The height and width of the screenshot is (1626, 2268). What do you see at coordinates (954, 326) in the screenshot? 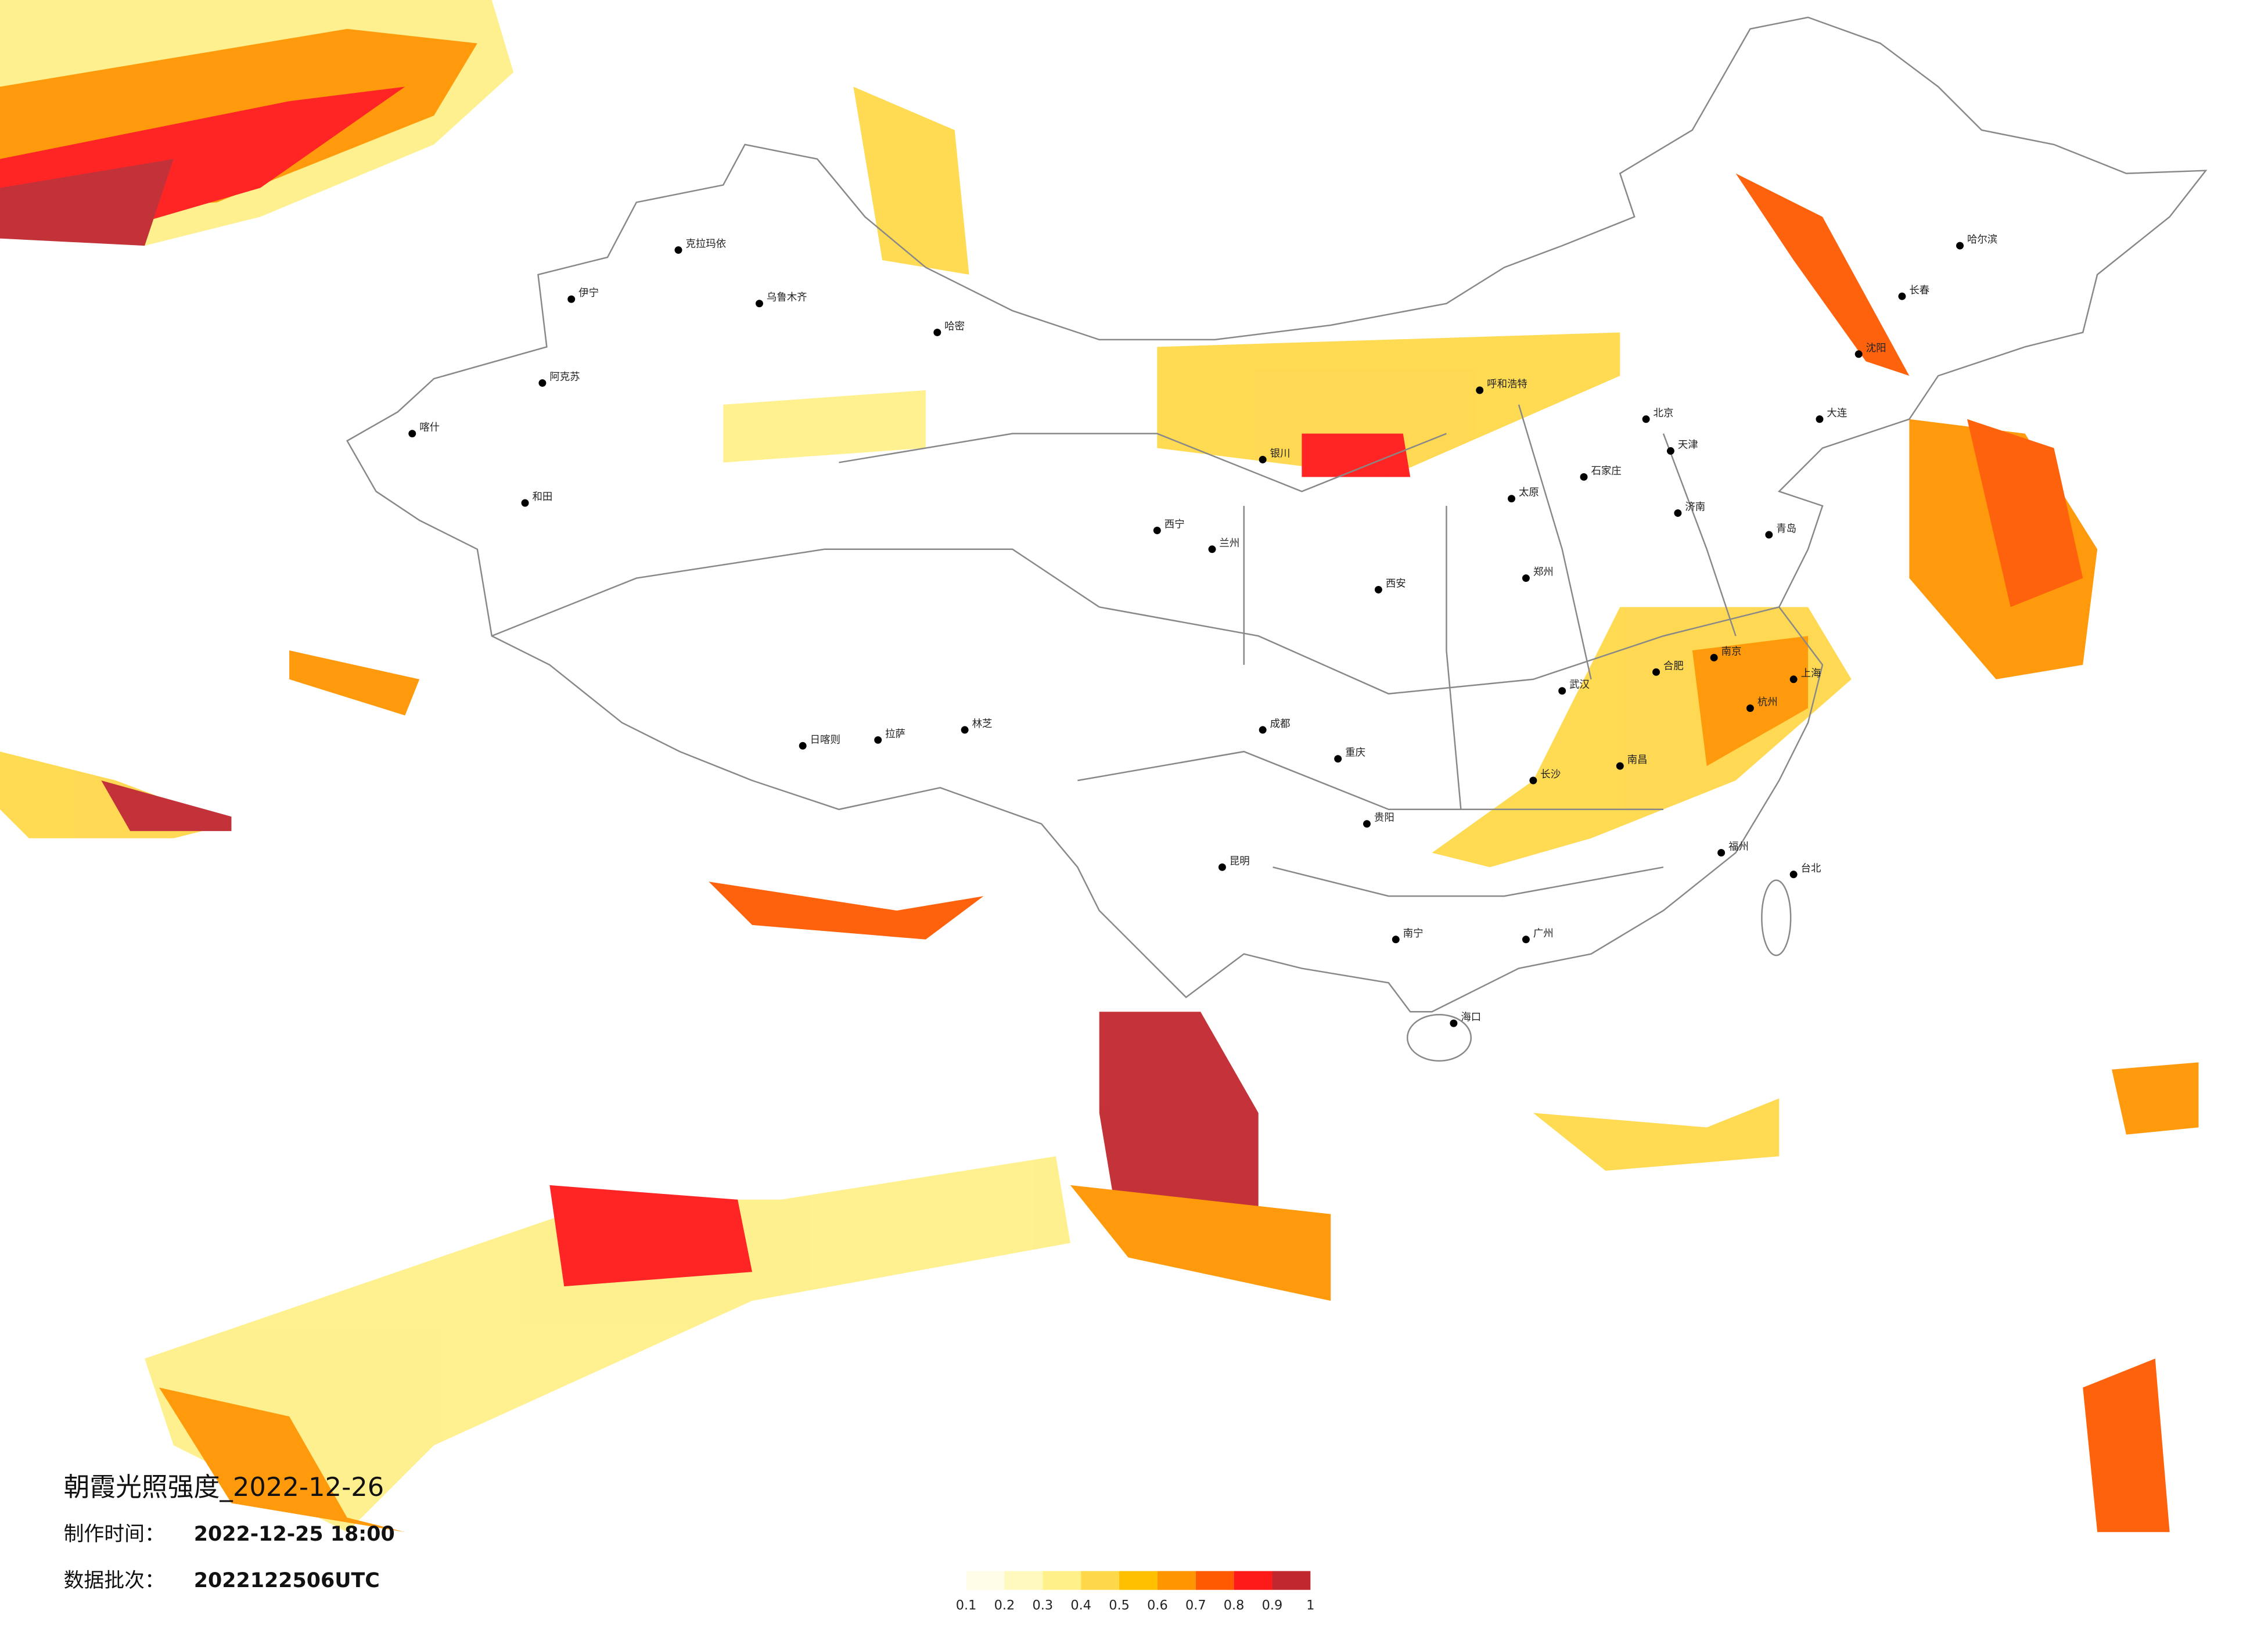
I see `city-label: 哈密` at bounding box center [954, 326].